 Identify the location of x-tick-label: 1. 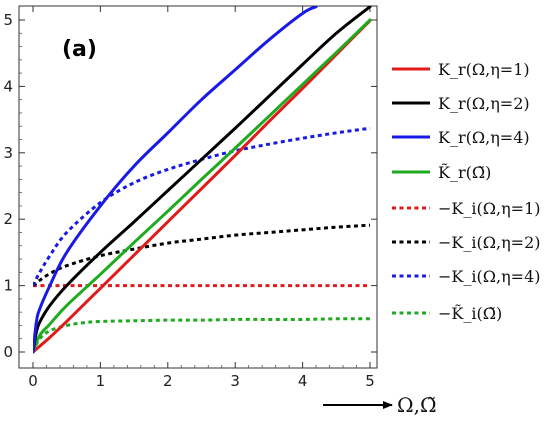
(101, 381).